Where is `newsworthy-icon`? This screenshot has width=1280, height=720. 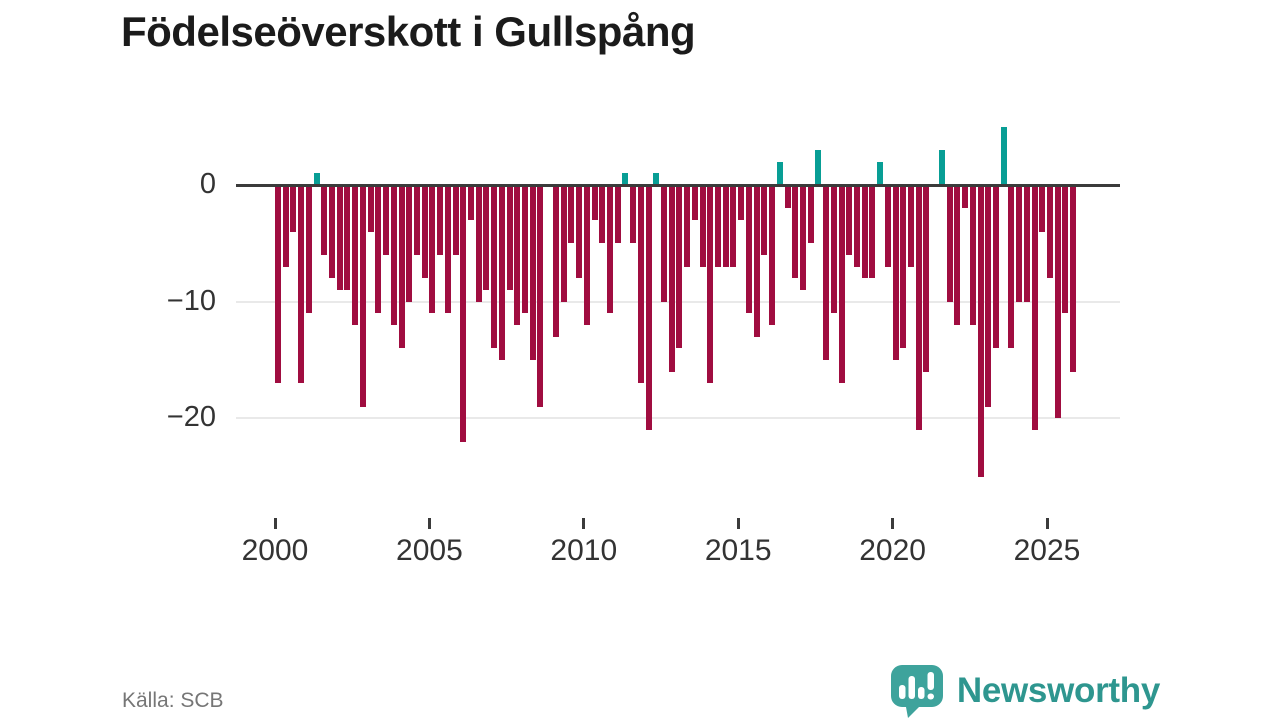
newsworthy-icon is located at coordinates (916, 691).